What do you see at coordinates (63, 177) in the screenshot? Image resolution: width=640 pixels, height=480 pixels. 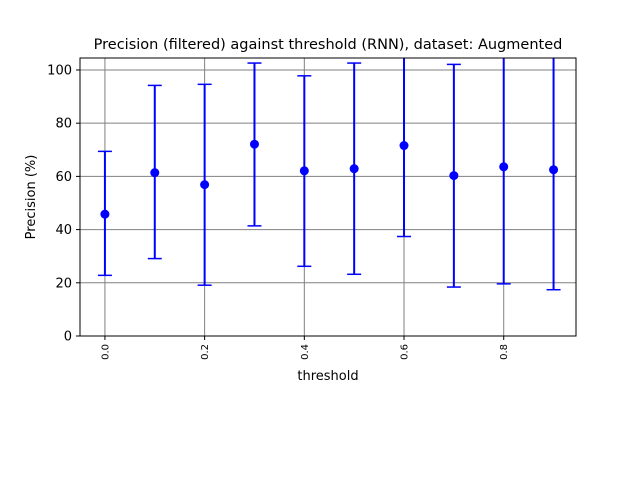 I see `y-tick-label: 60` at bounding box center [63, 177].